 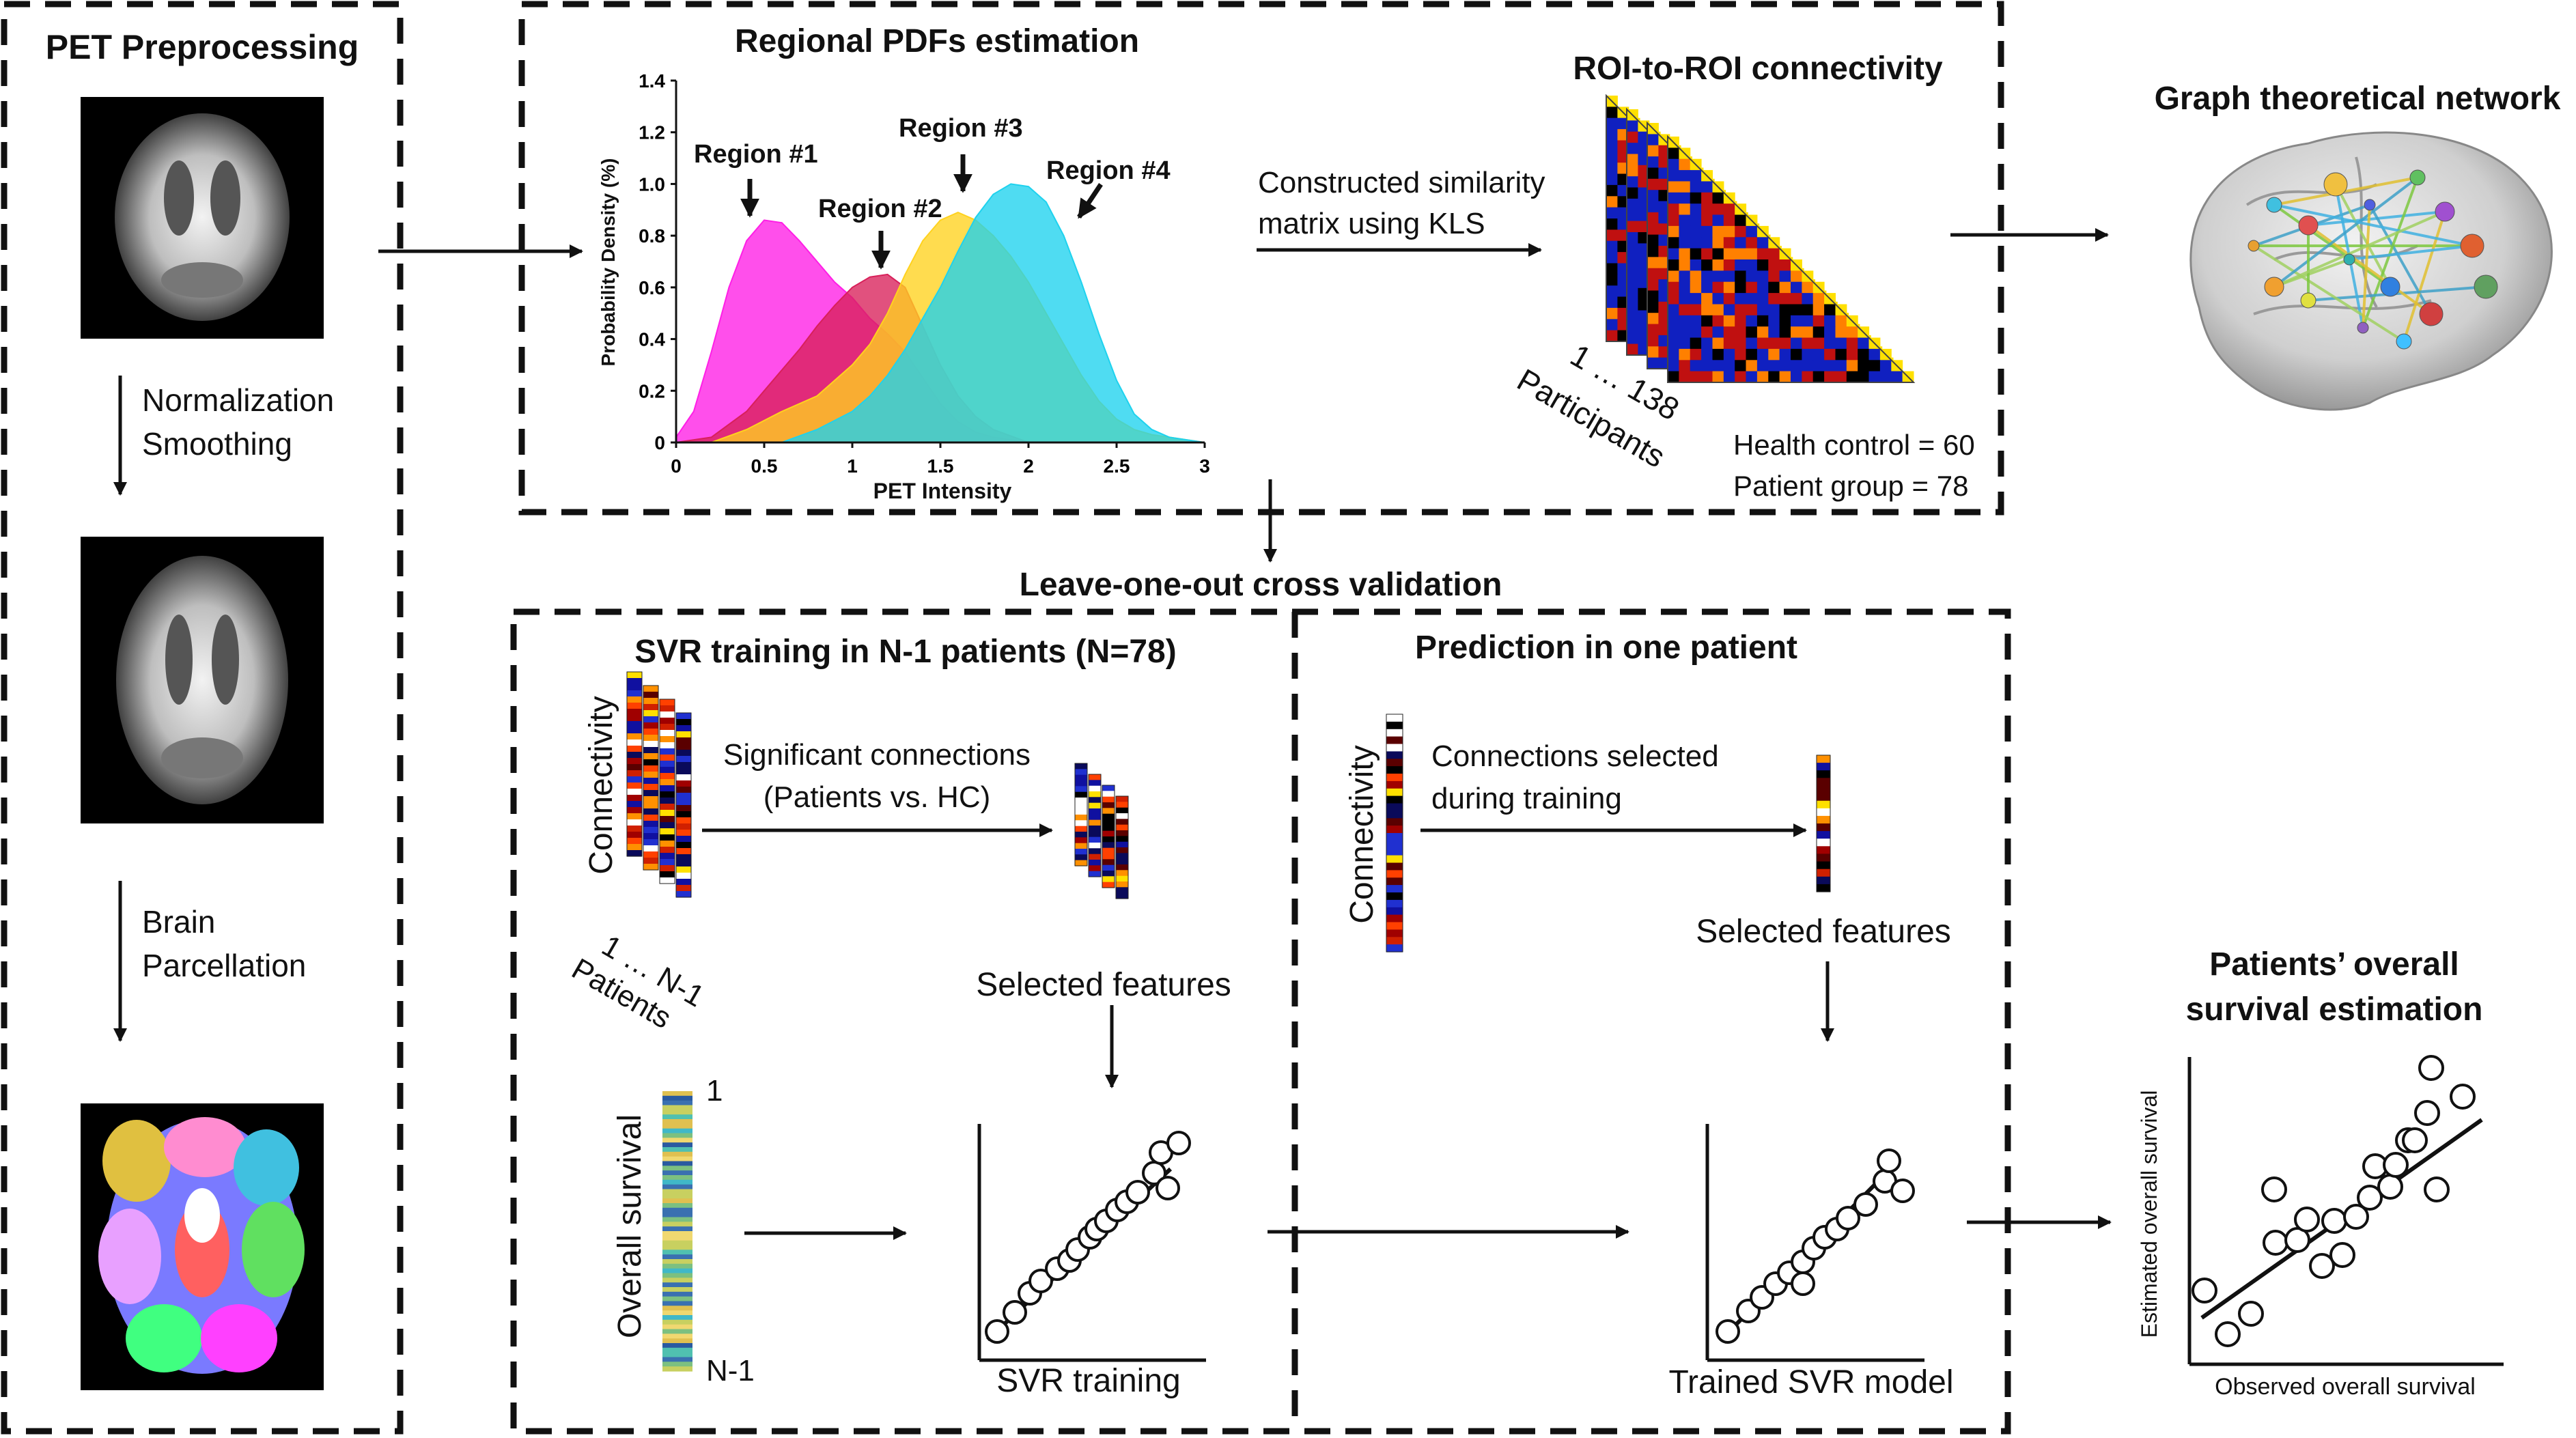 I want to click on graph-network-brain, so click(x=2371, y=271).